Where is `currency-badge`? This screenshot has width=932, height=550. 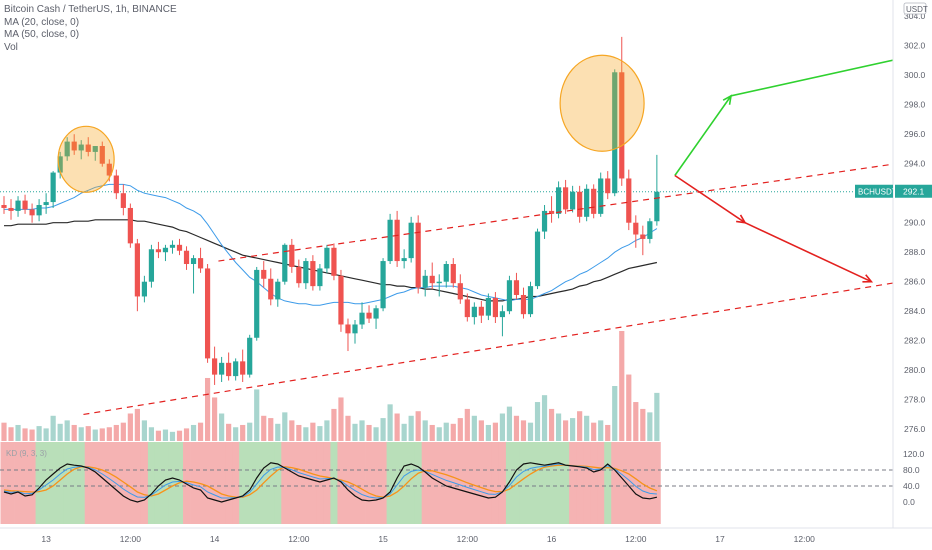
currency-badge is located at coordinates (915, 8).